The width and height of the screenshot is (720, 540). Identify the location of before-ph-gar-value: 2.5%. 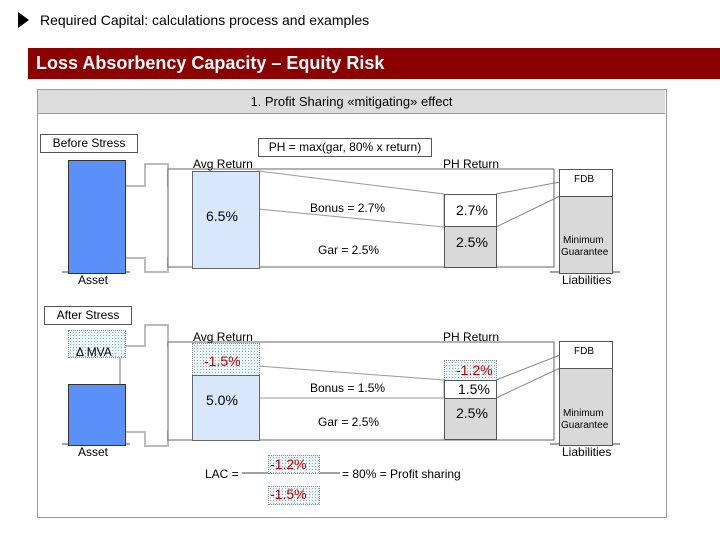
(472, 242).